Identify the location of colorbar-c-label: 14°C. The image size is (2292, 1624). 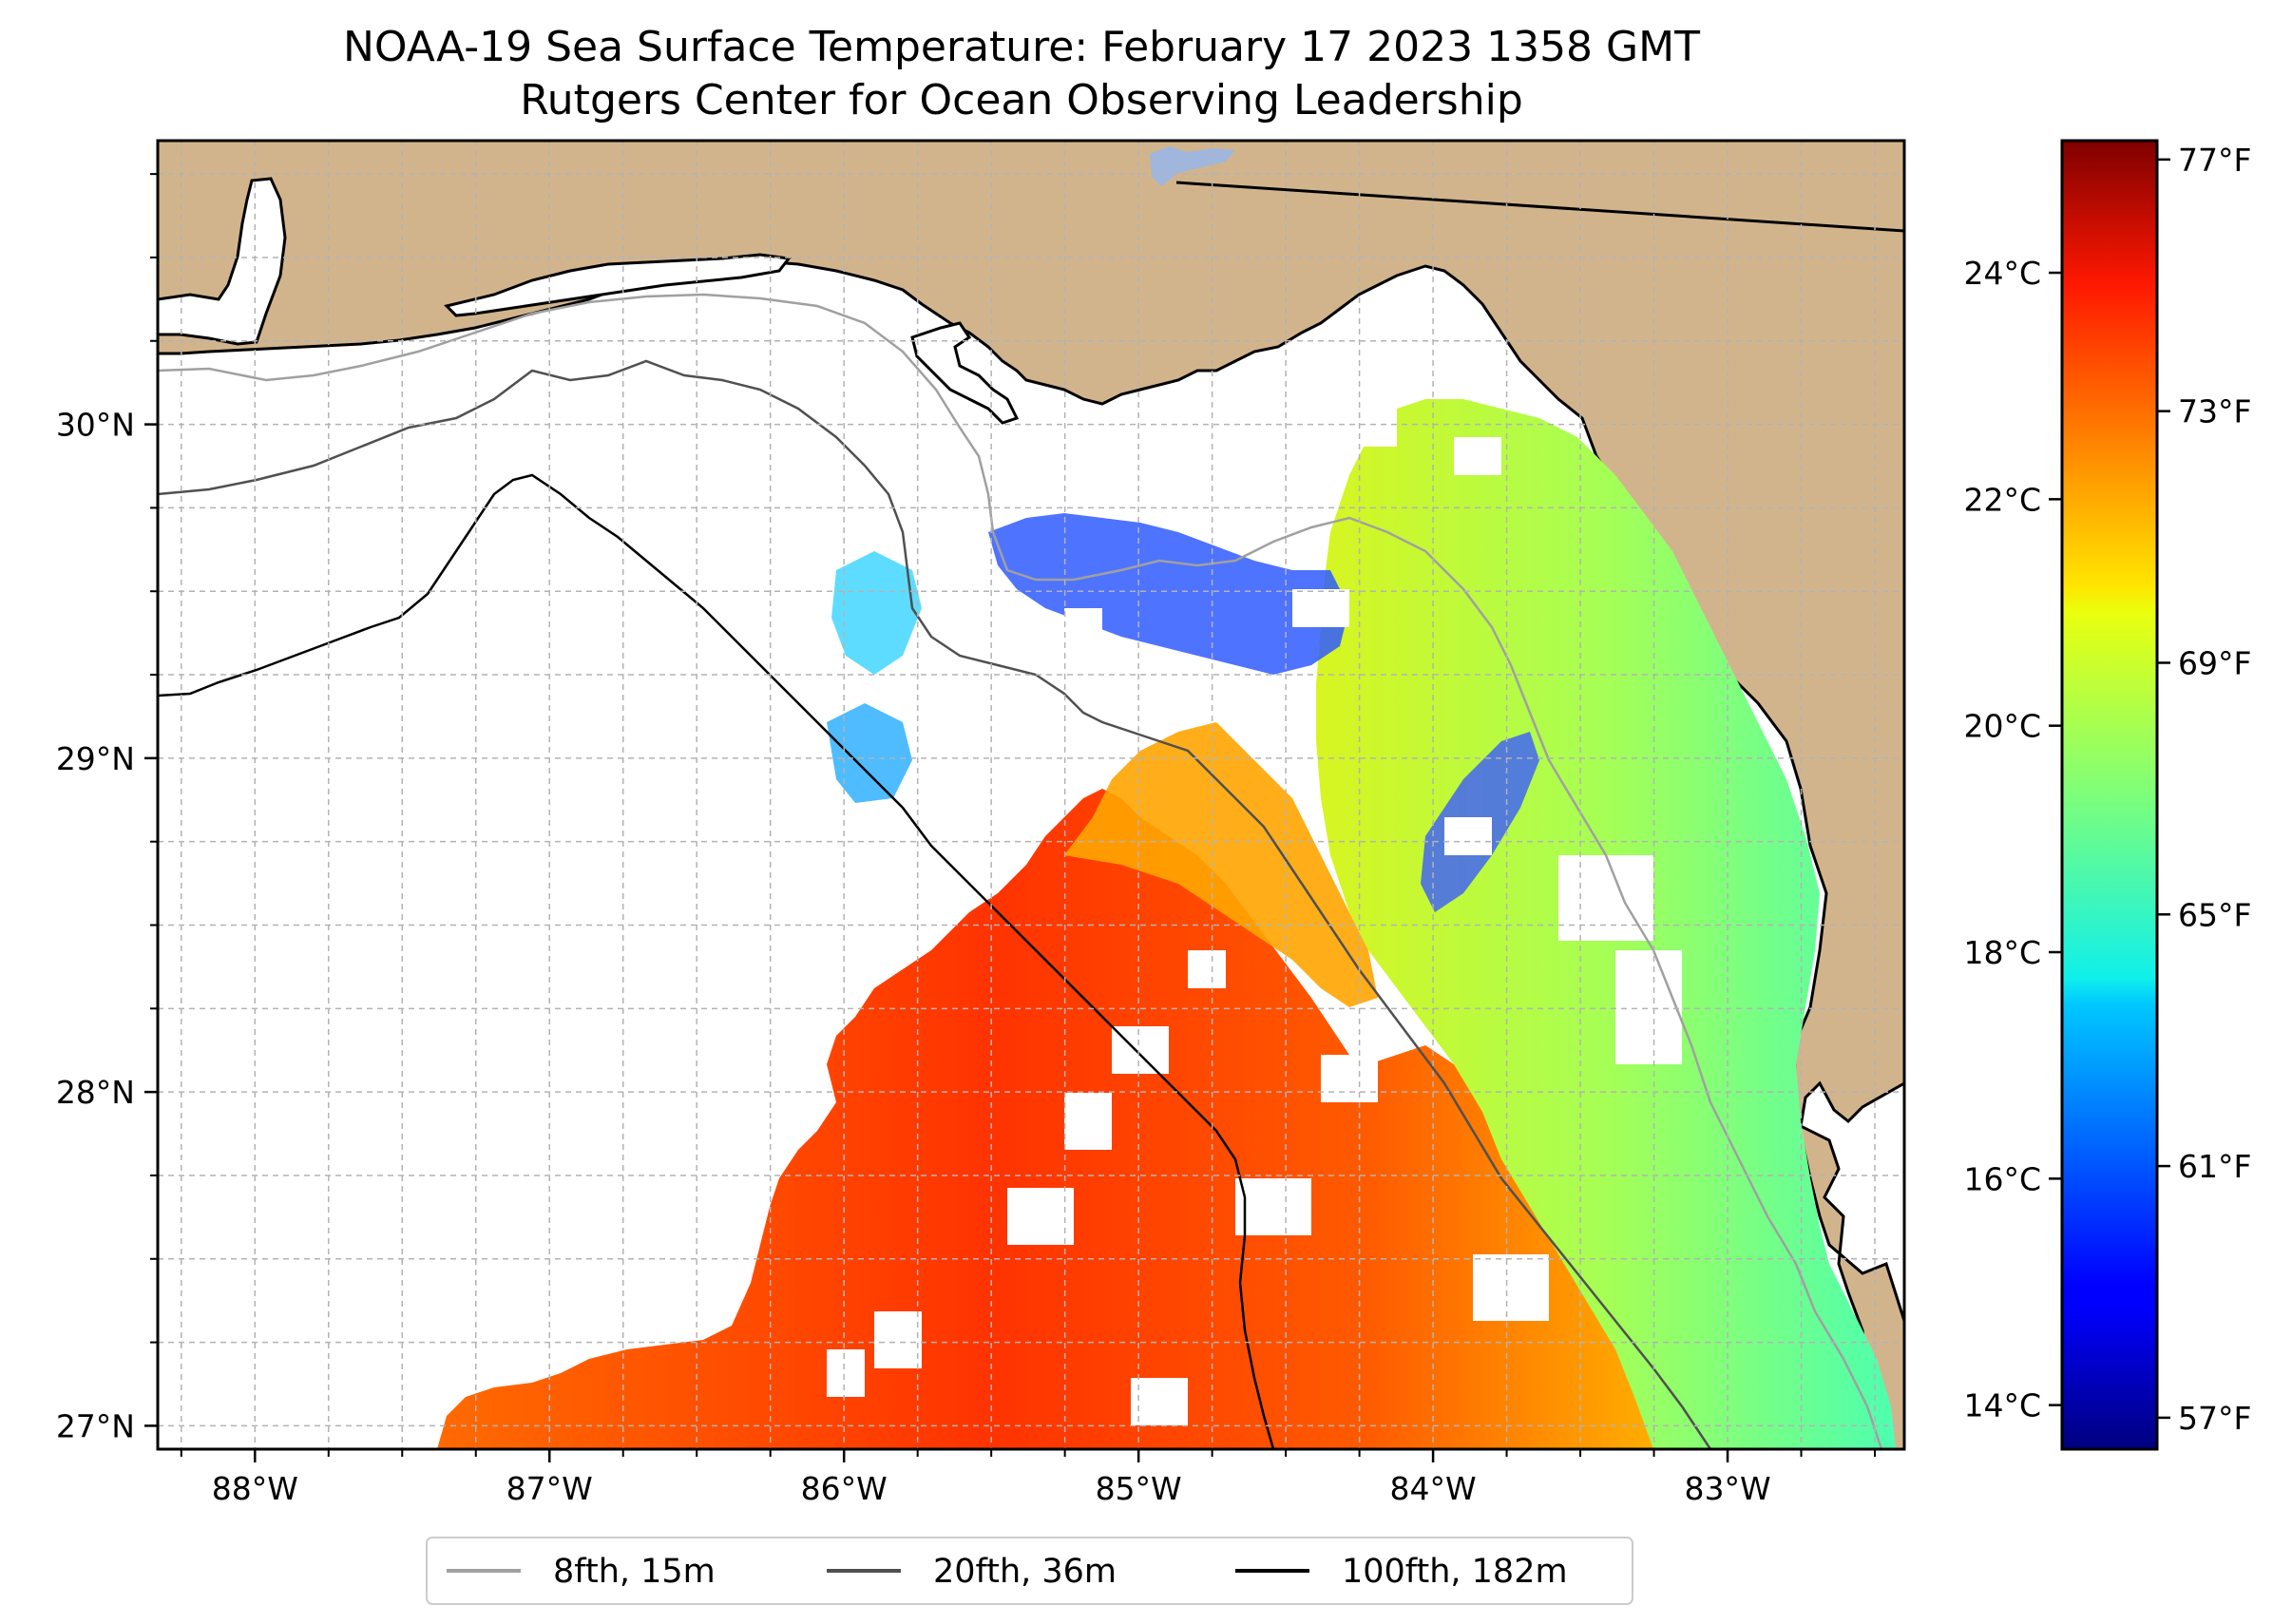
(2002, 1405).